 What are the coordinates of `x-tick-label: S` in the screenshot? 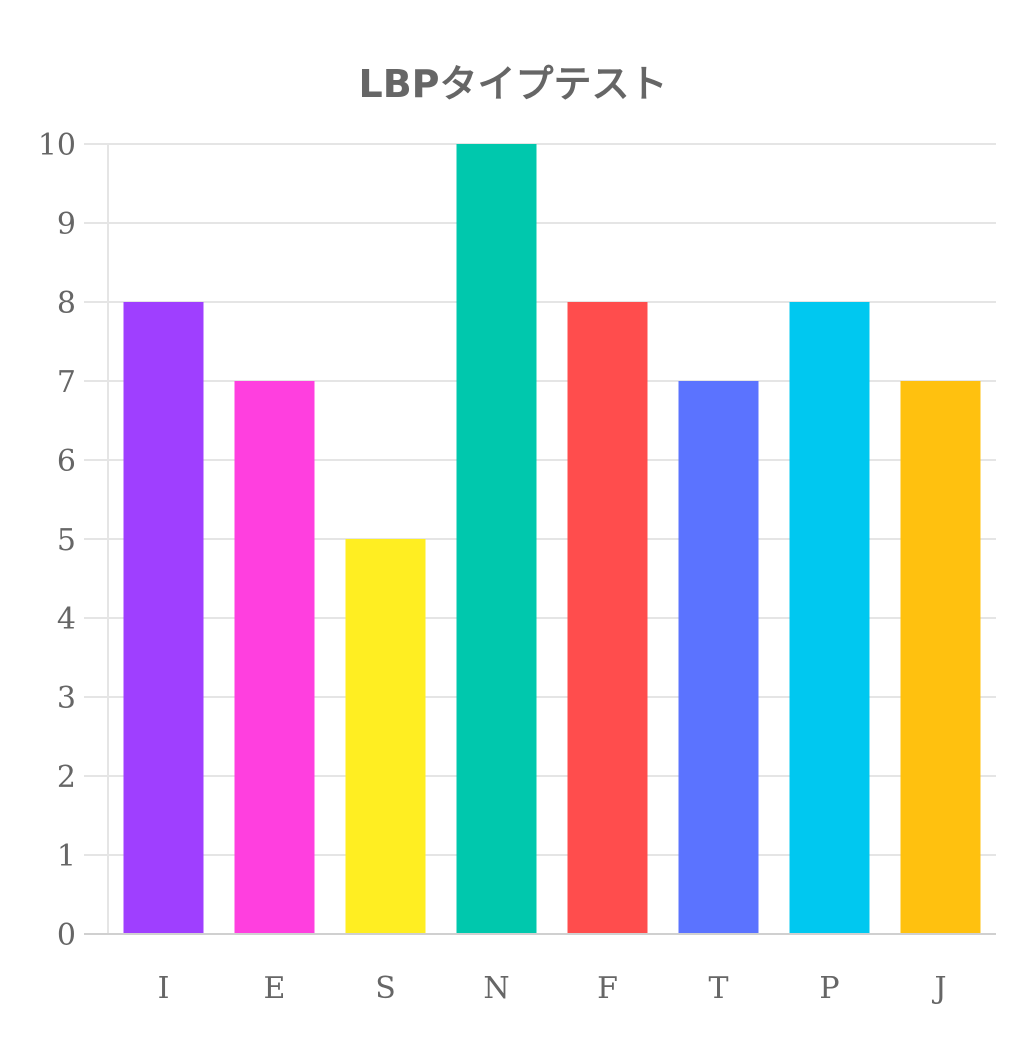 It's located at (385, 988).